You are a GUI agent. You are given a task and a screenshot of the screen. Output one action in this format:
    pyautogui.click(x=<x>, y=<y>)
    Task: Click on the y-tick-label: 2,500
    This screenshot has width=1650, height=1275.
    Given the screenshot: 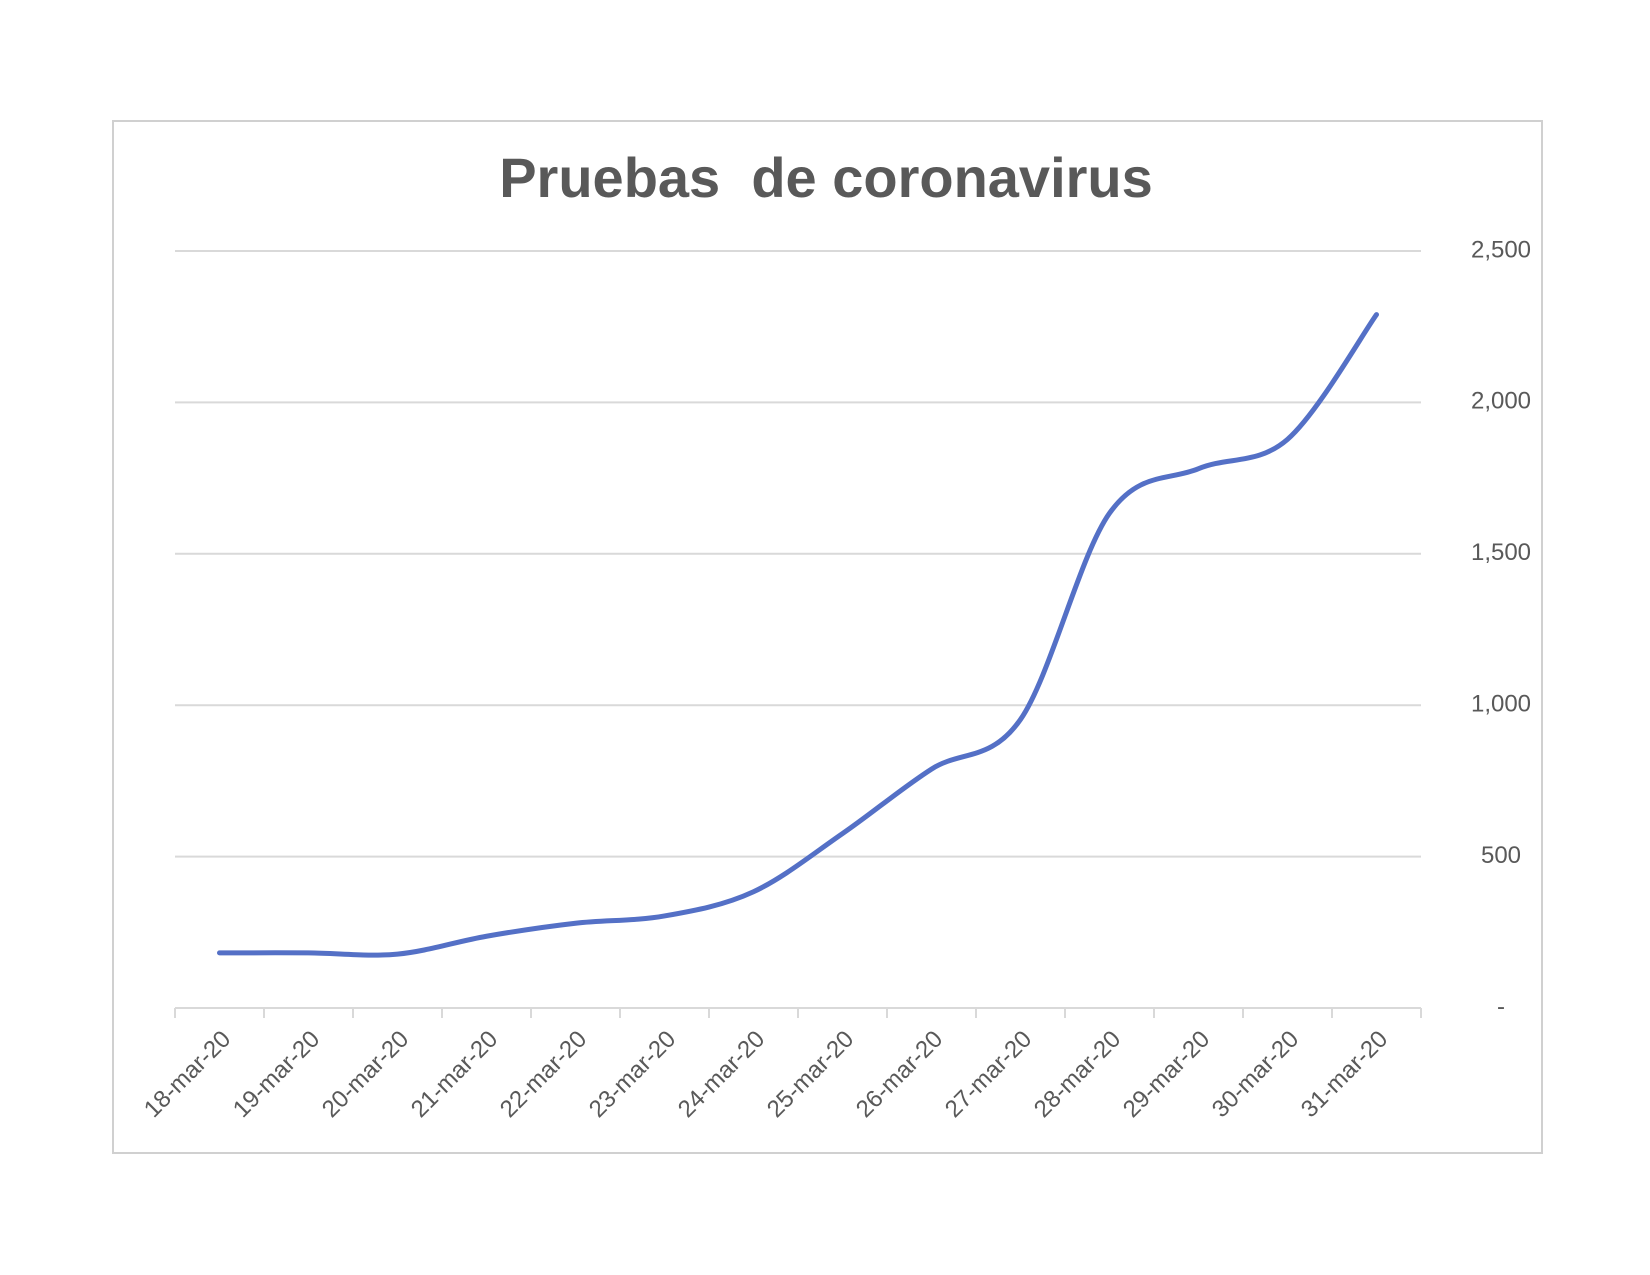 What is the action you would take?
    pyautogui.click(x=1501, y=249)
    